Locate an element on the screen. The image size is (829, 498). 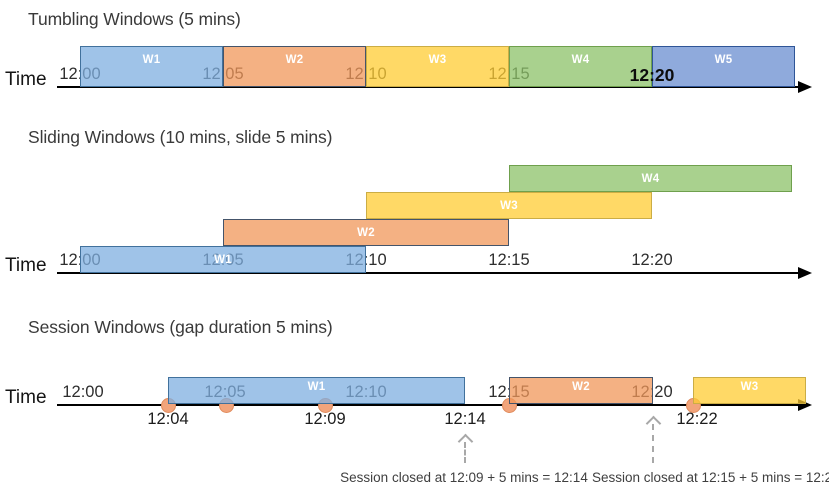
section-title-session: Session Windows (gap duration 5 mins) is located at coordinates (180, 327).